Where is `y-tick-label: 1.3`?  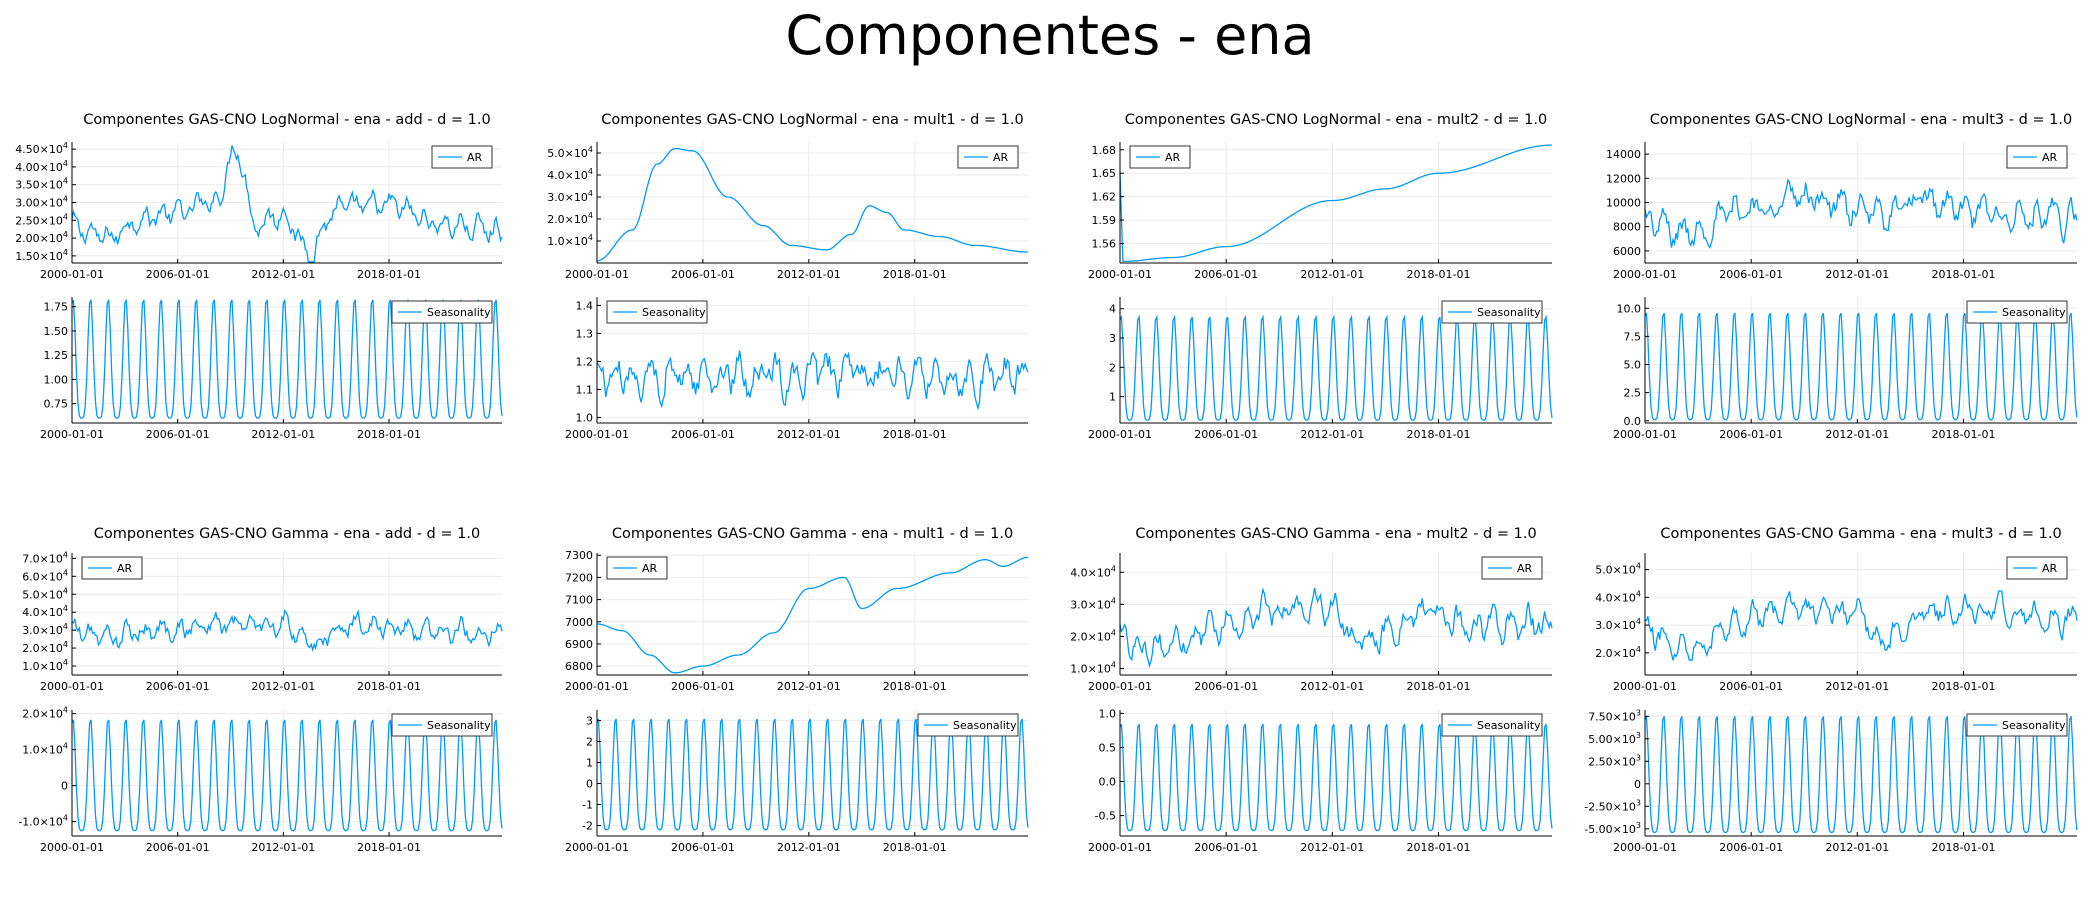
y-tick-label: 1.3 is located at coordinates (585, 333).